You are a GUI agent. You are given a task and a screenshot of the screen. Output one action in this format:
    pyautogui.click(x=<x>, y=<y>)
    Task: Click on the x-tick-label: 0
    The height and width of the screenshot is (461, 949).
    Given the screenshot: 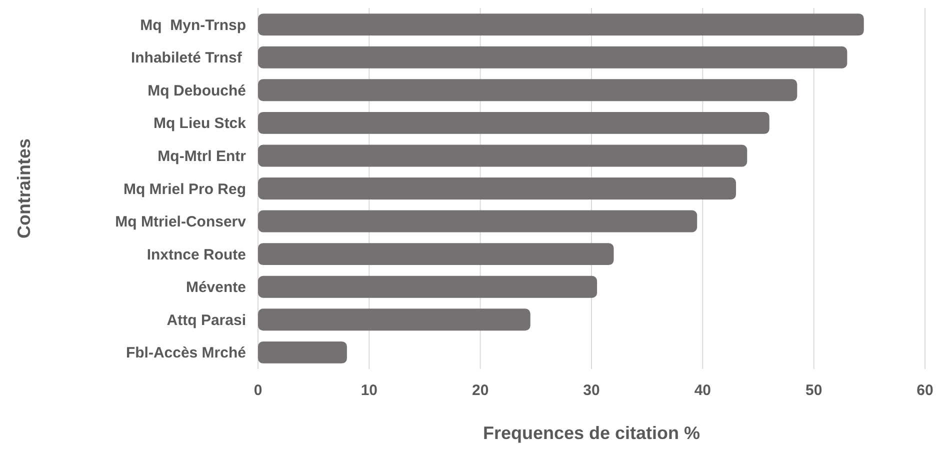 What is the action you would take?
    pyautogui.click(x=258, y=390)
    